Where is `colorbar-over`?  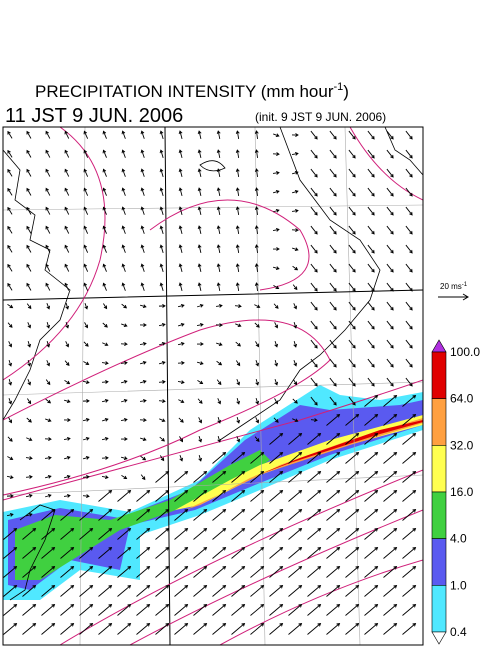
colorbar-over is located at coordinates (439, 346).